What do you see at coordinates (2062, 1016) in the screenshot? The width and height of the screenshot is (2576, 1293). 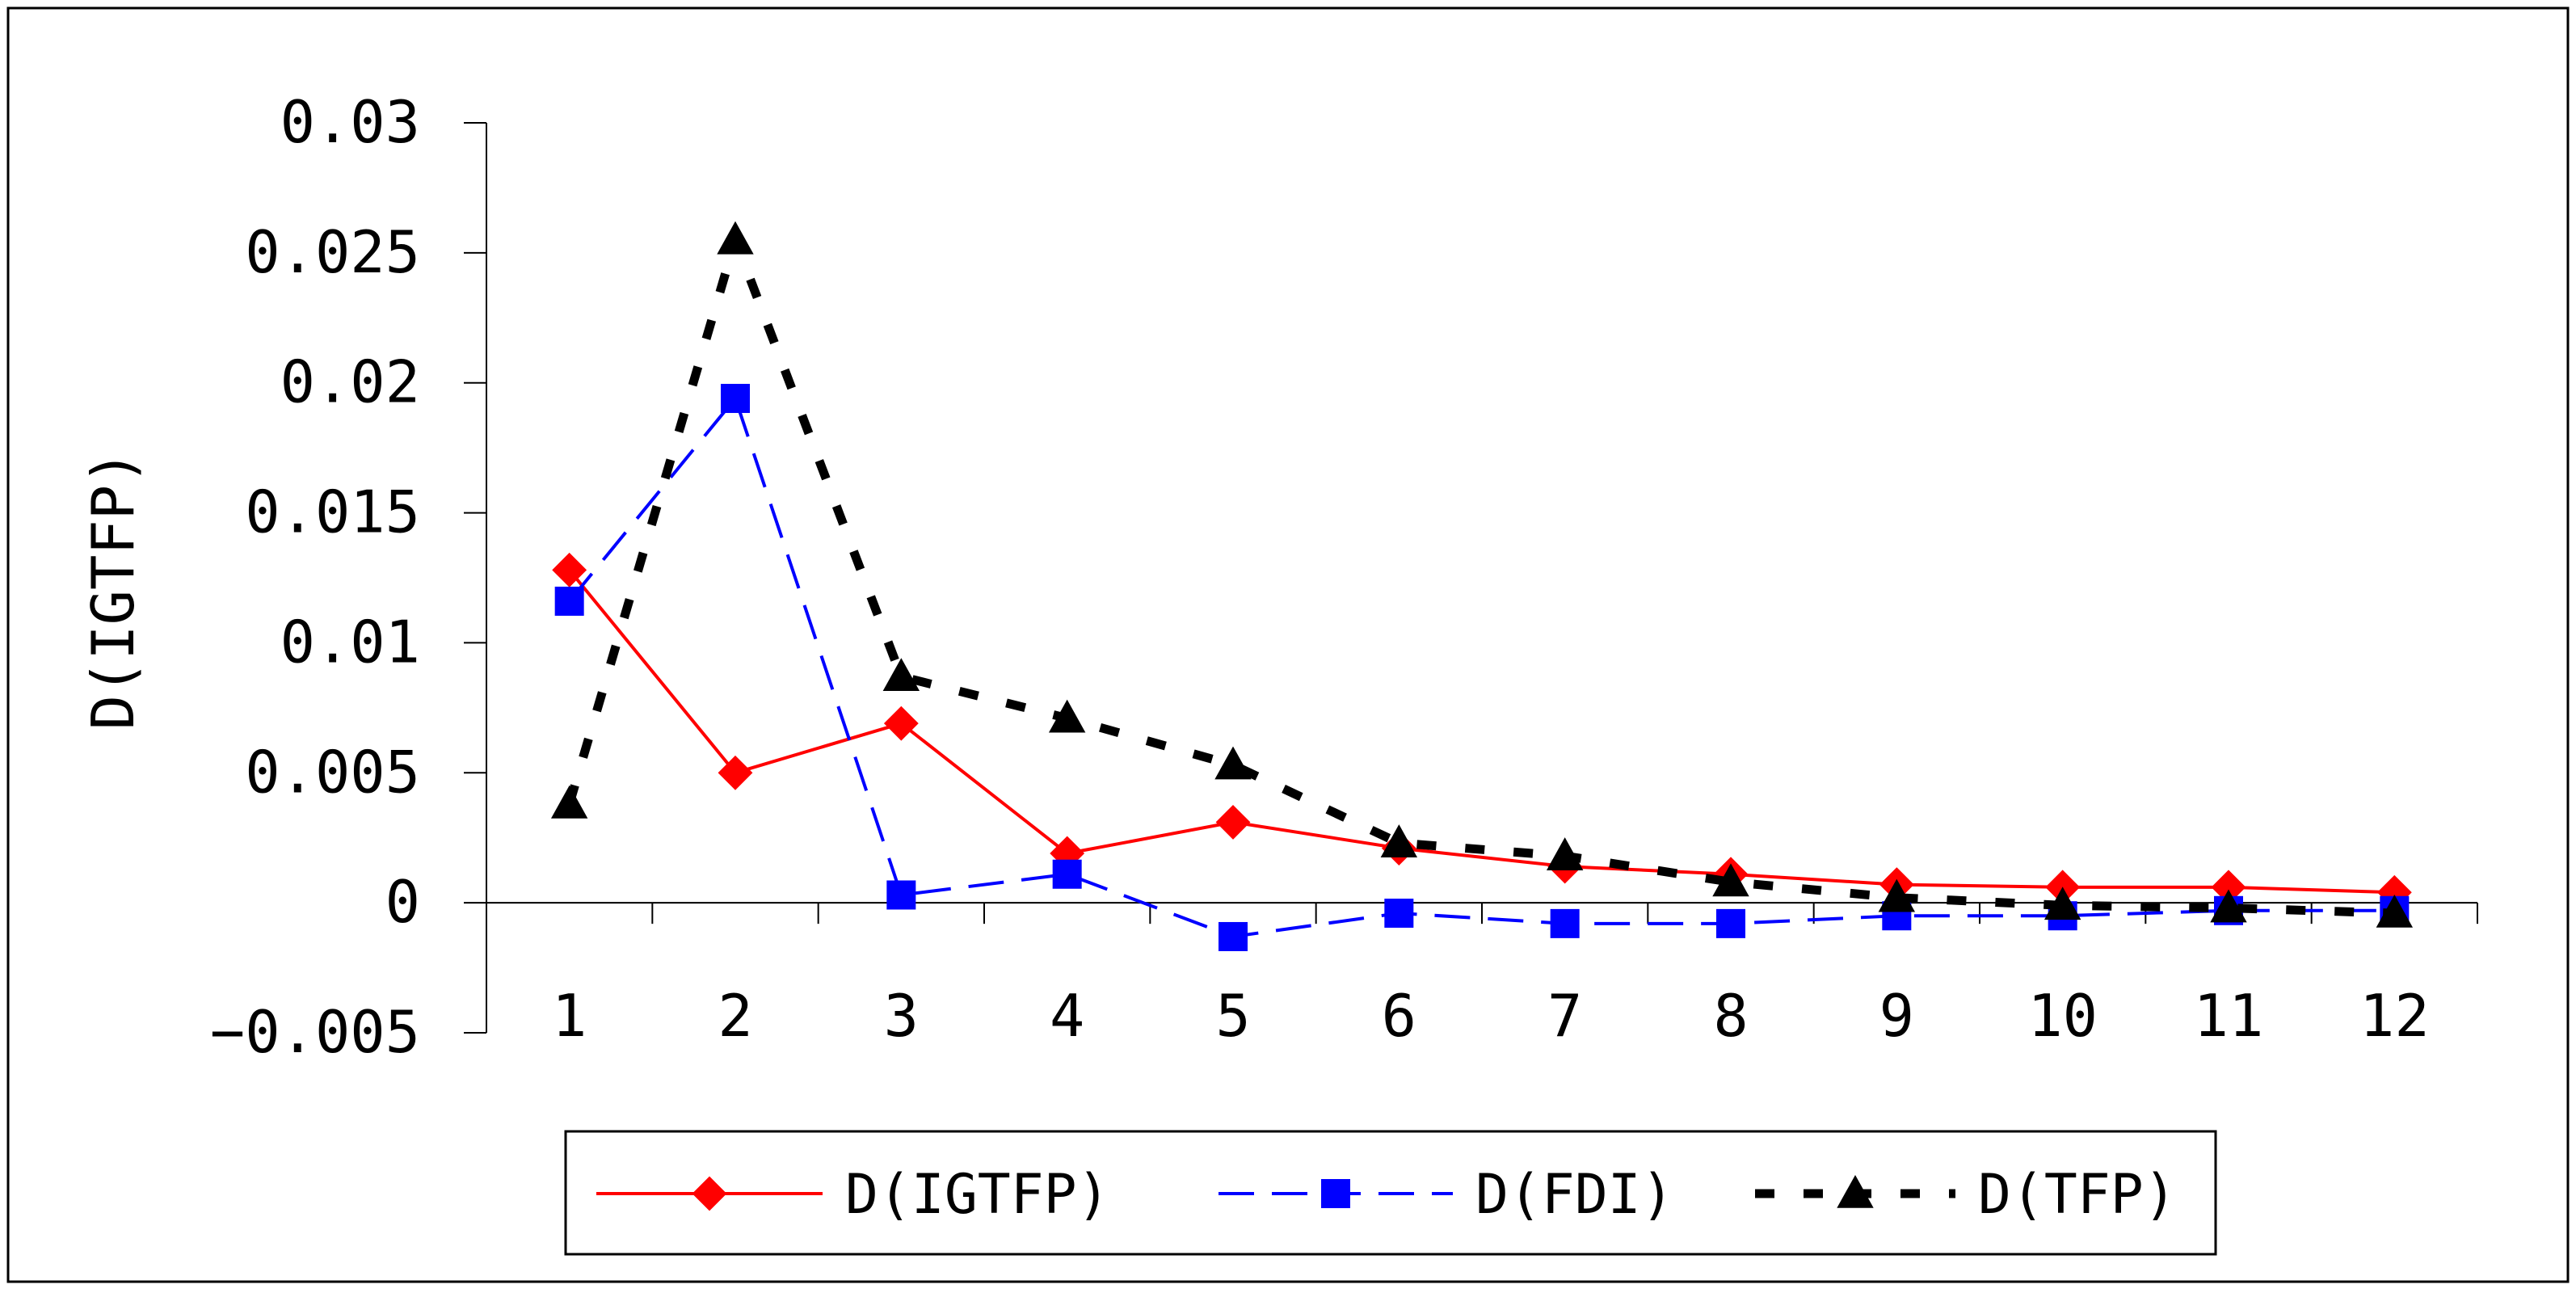 I see `x-tick-label: 10` at bounding box center [2062, 1016].